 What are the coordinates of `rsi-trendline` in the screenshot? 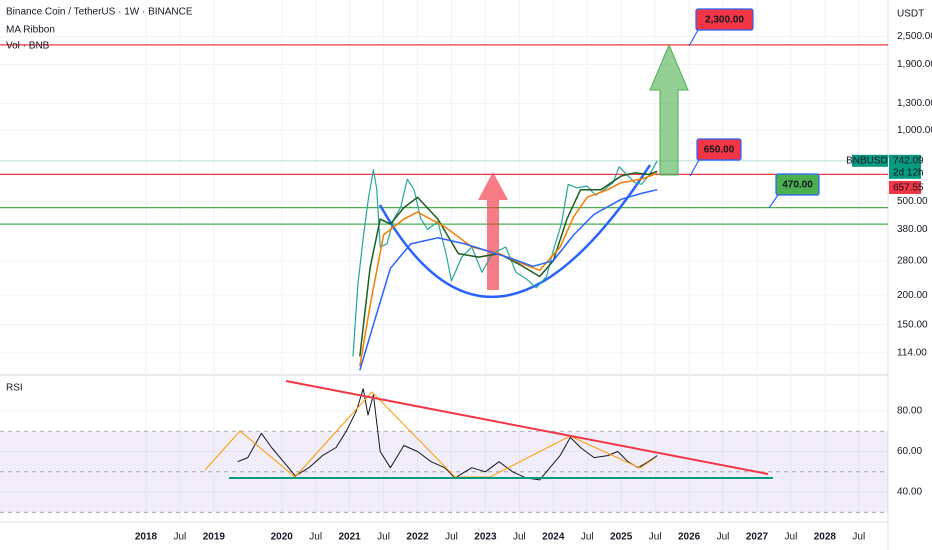 It's located at (527, 427).